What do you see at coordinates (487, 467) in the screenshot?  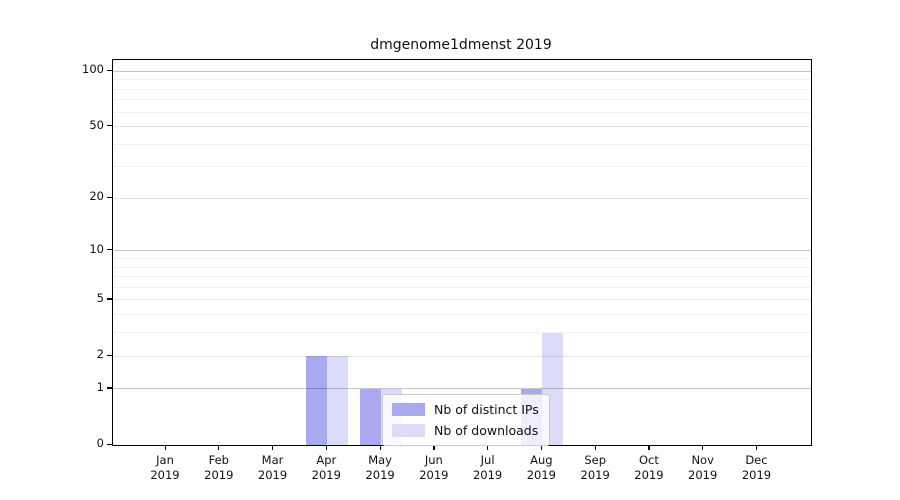 I see `x-tick-label-jul: Jul 2019` at bounding box center [487, 467].